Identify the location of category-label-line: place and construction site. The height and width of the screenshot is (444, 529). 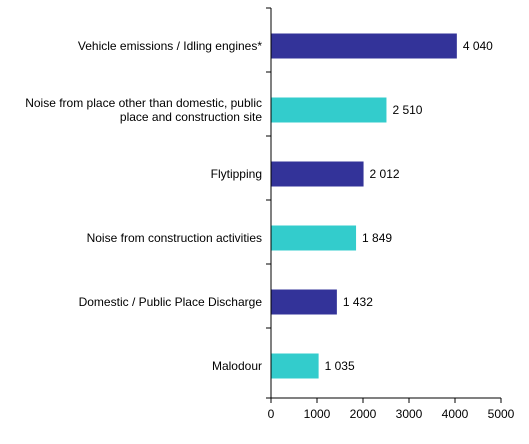
(191, 117).